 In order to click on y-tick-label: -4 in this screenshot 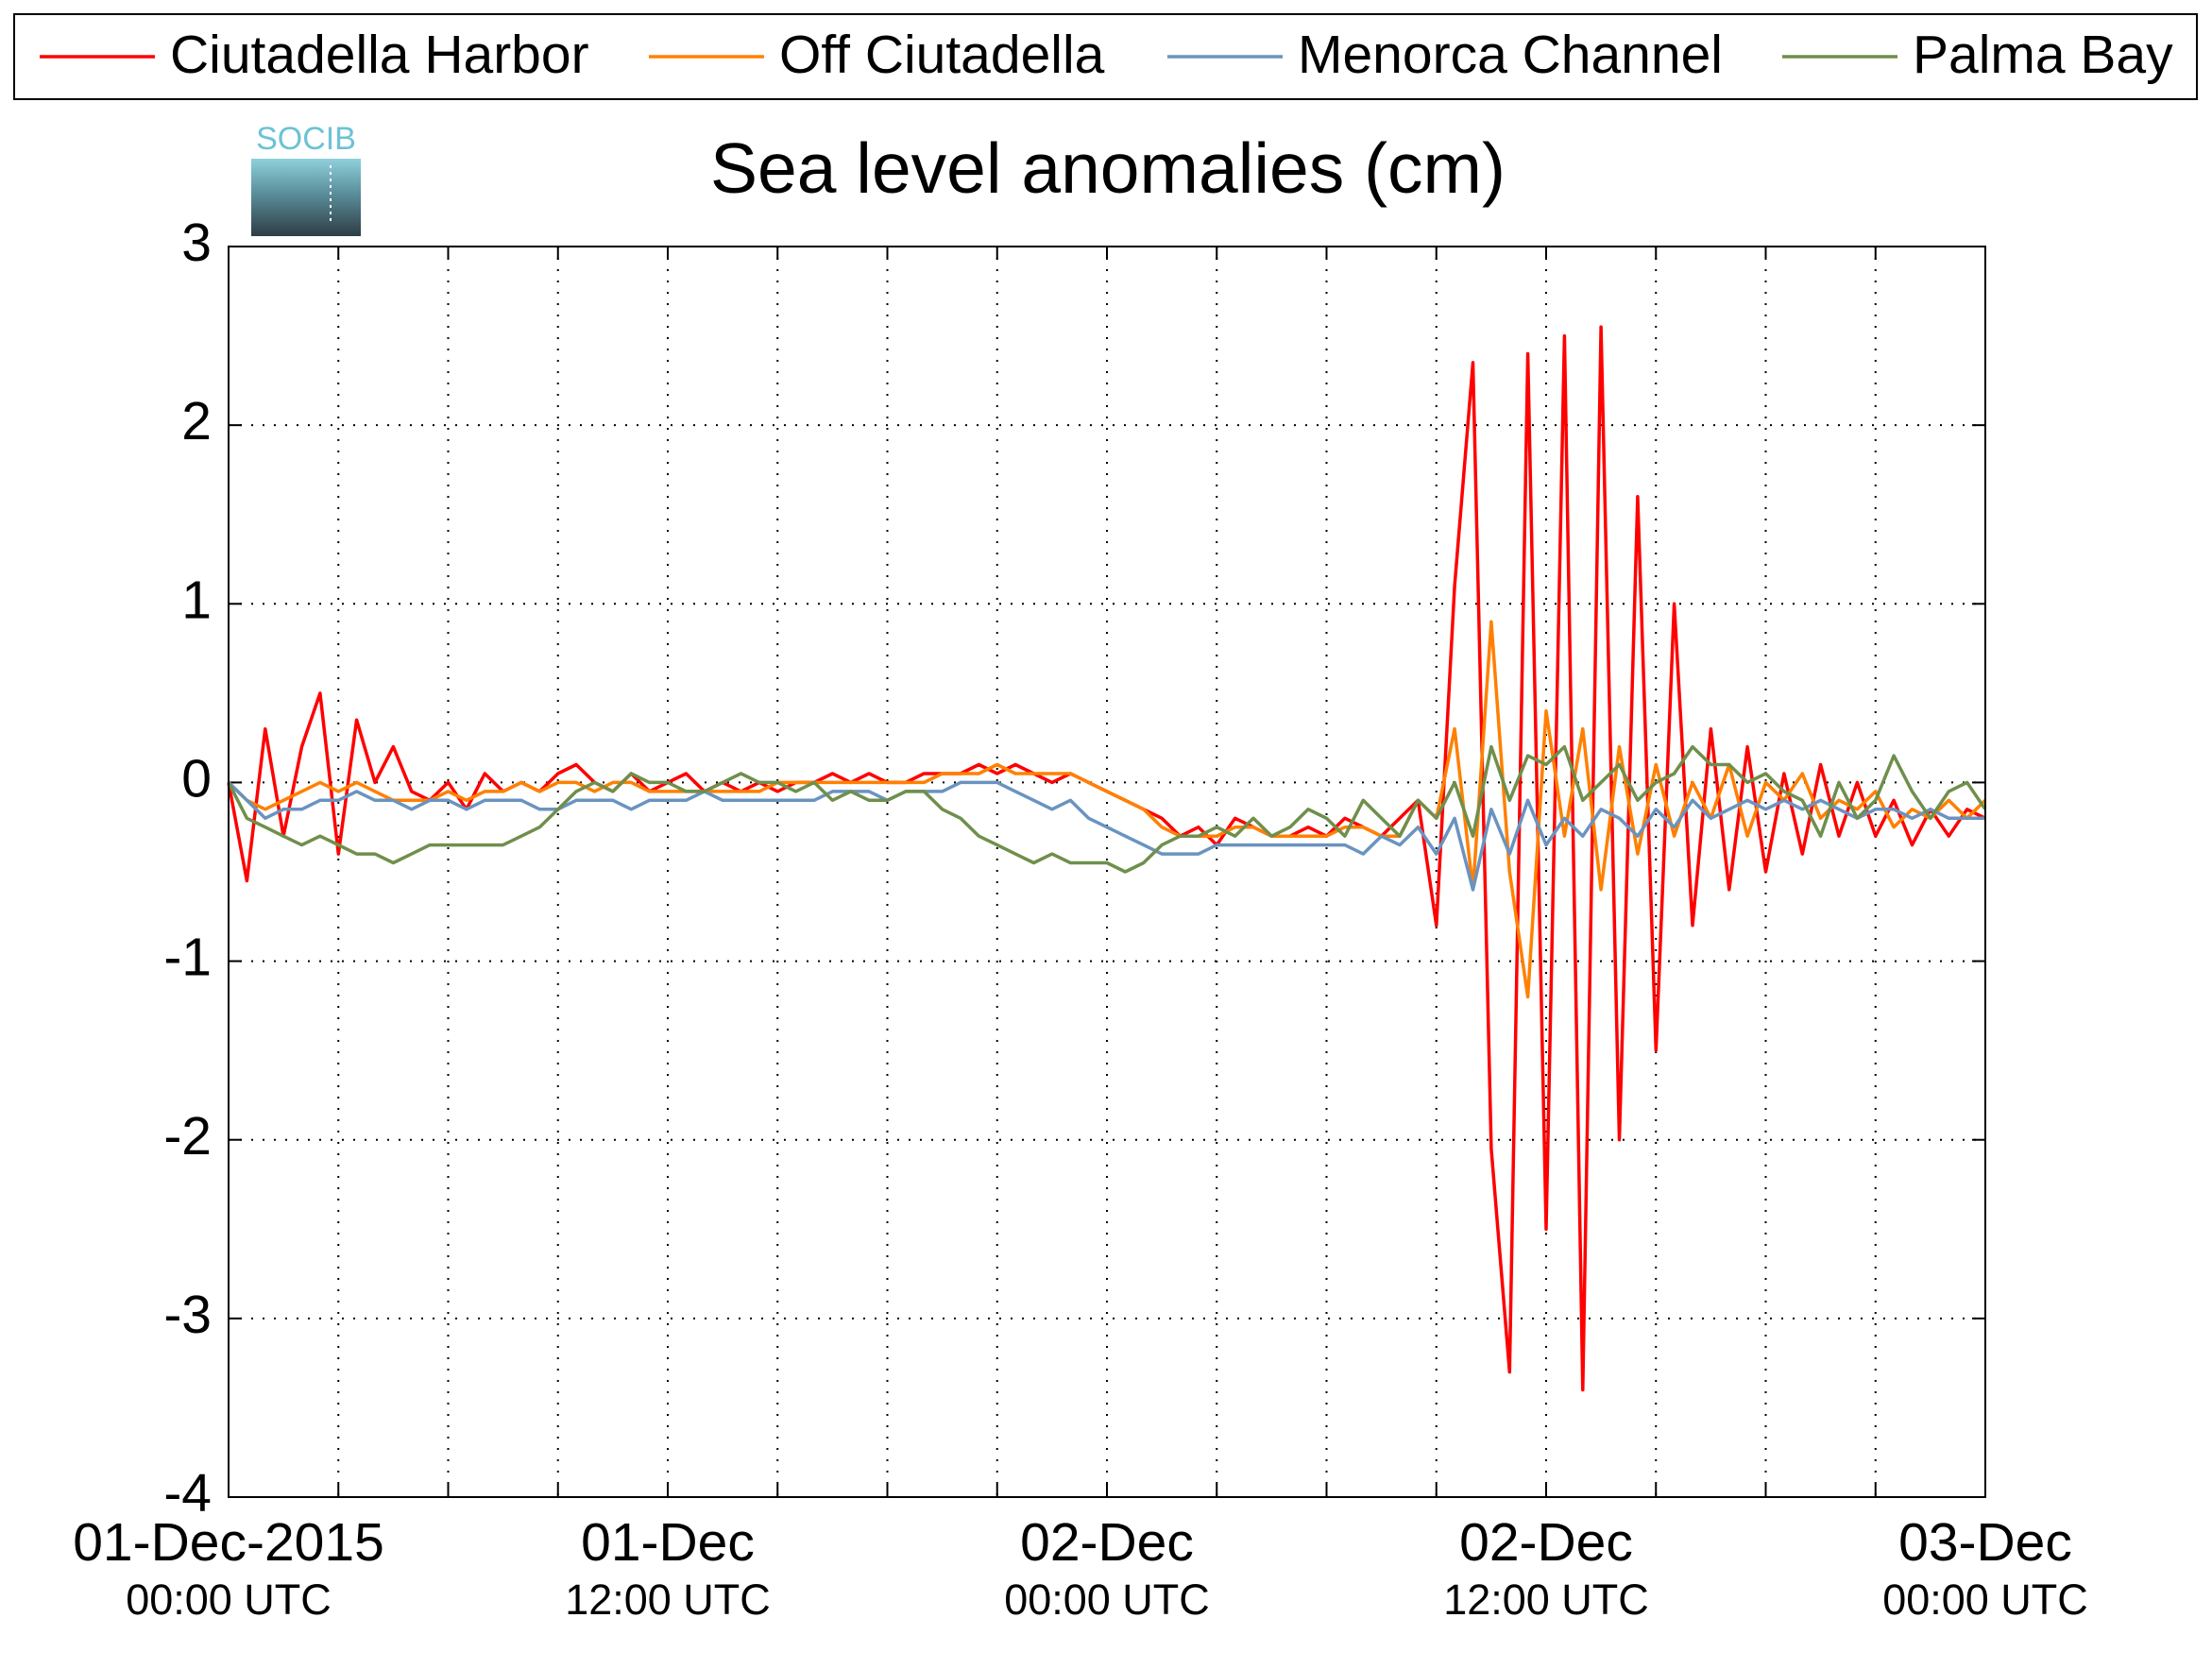, I will do `click(187, 1494)`.